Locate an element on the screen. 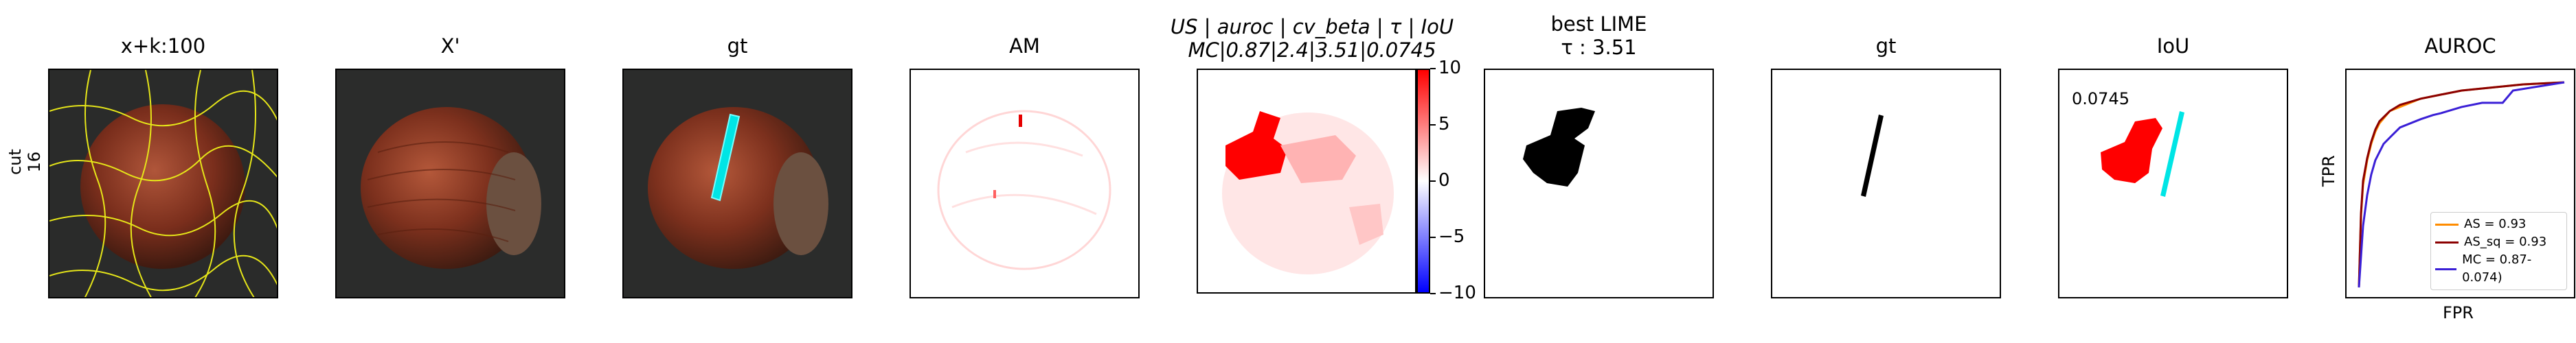 The image size is (2576, 343). chart-xlabel: FPR is located at coordinates (2458, 312).